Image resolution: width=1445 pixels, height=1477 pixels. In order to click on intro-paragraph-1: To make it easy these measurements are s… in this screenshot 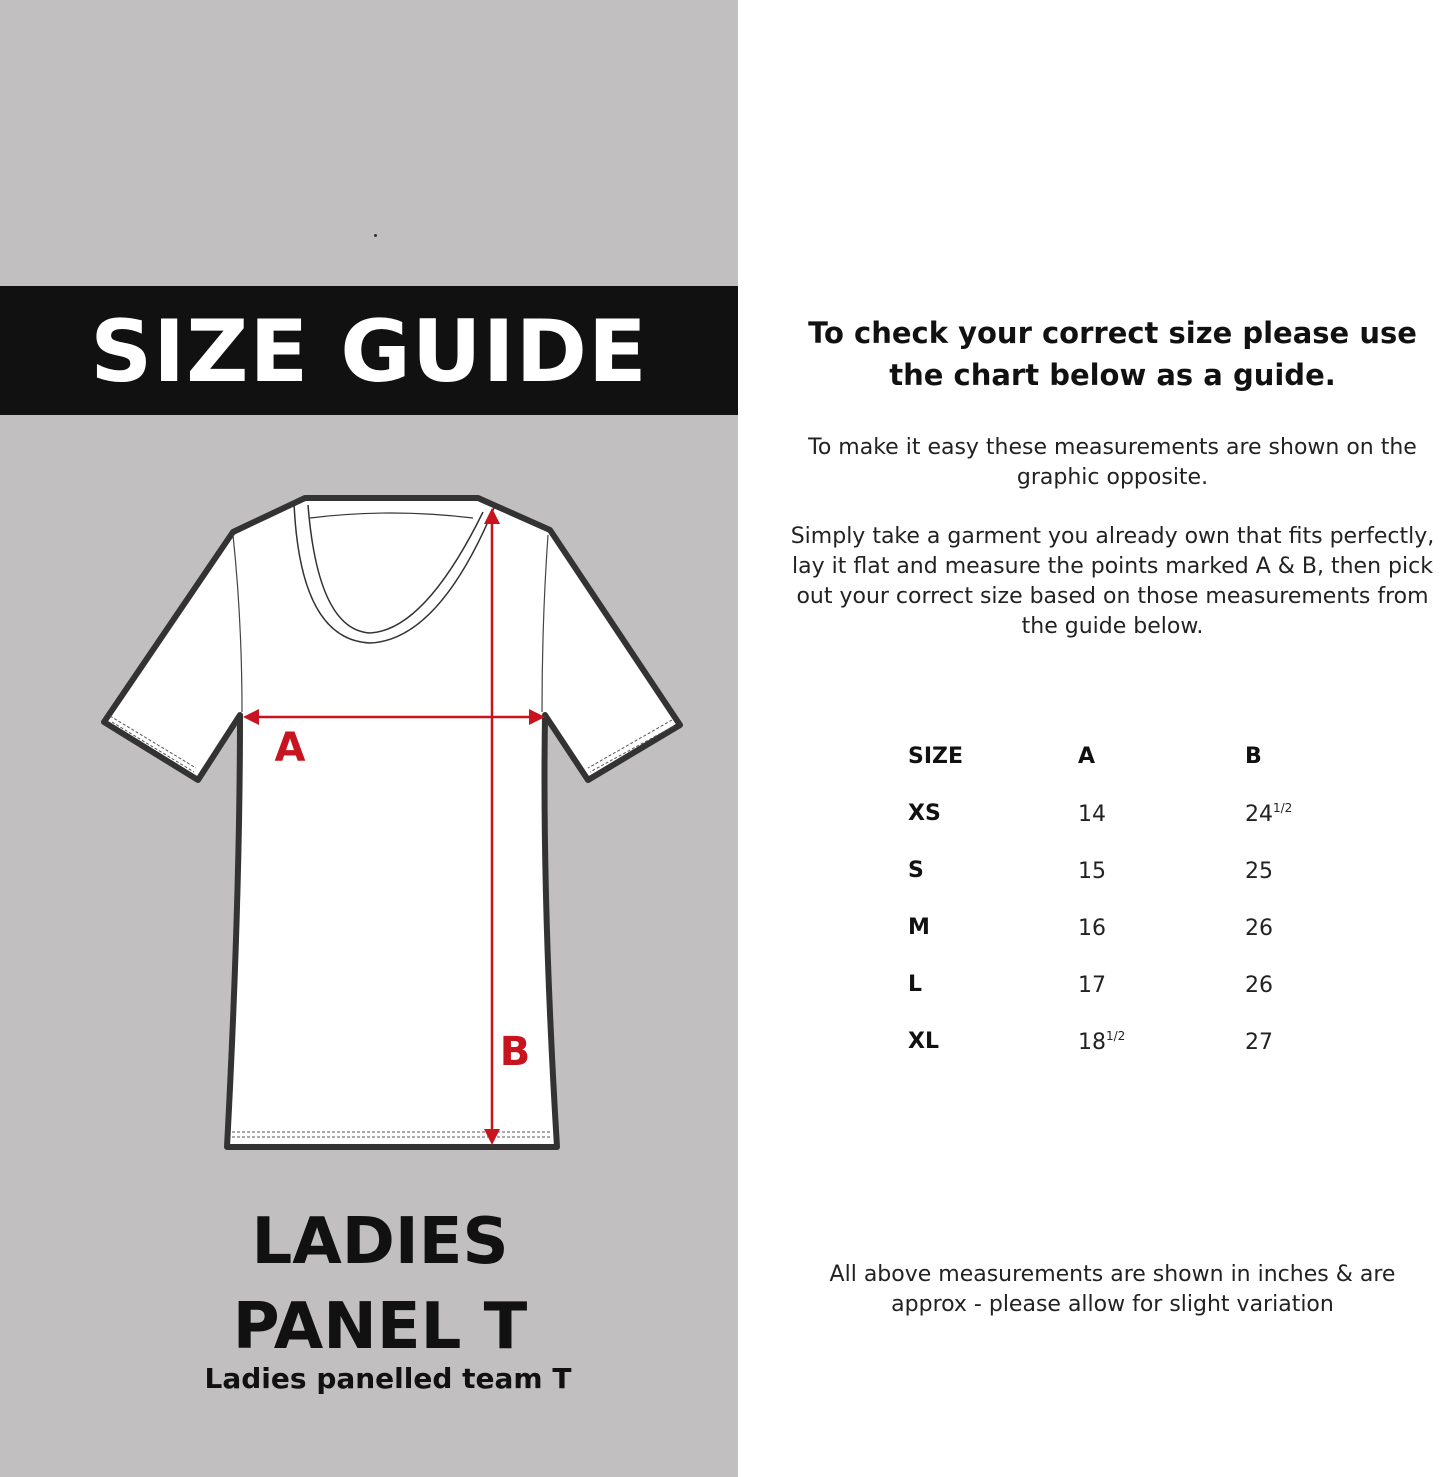, I will do `click(1112, 462)`.